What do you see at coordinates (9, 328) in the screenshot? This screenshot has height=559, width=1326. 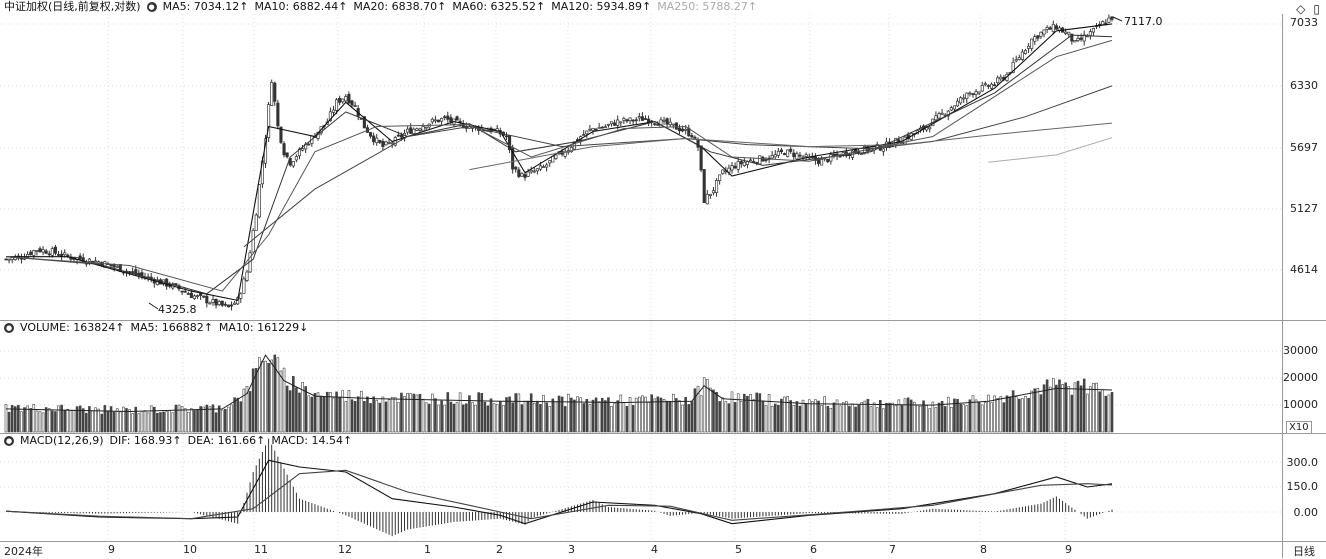 I see `volume-settings-icon: ●` at bounding box center [9, 328].